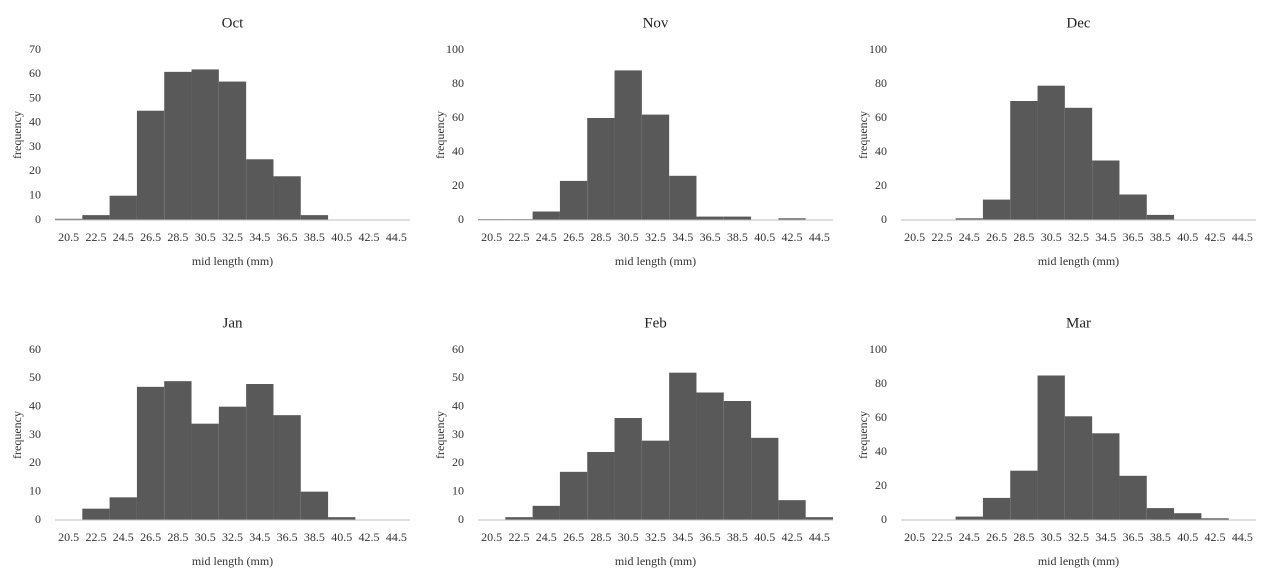 This screenshot has width=1268, height=577. Describe the element at coordinates (233, 23) in the screenshot. I see `chart-title: Oct` at that location.